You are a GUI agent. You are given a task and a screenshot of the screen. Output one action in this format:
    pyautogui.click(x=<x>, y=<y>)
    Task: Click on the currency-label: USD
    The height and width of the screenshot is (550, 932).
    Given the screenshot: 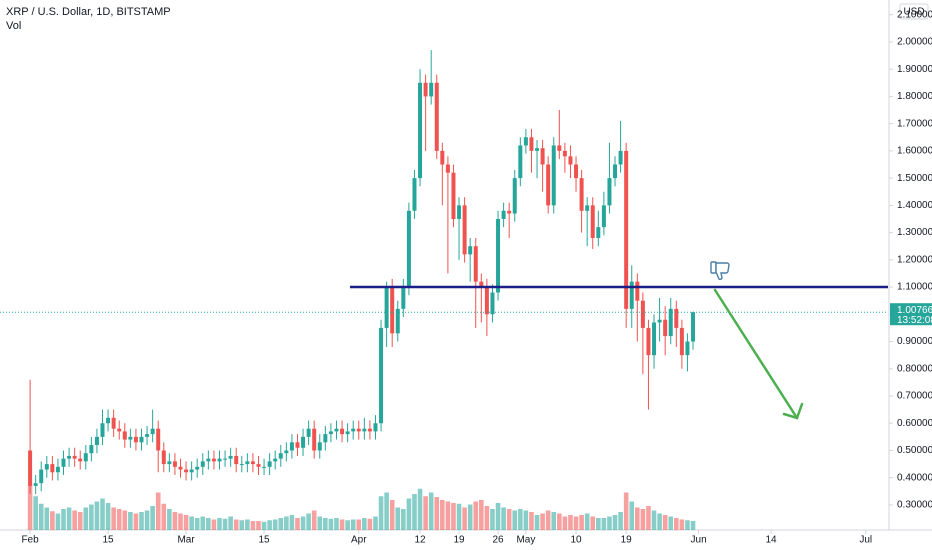 What is the action you would take?
    pyautogui.click(x=913, y=12)
    